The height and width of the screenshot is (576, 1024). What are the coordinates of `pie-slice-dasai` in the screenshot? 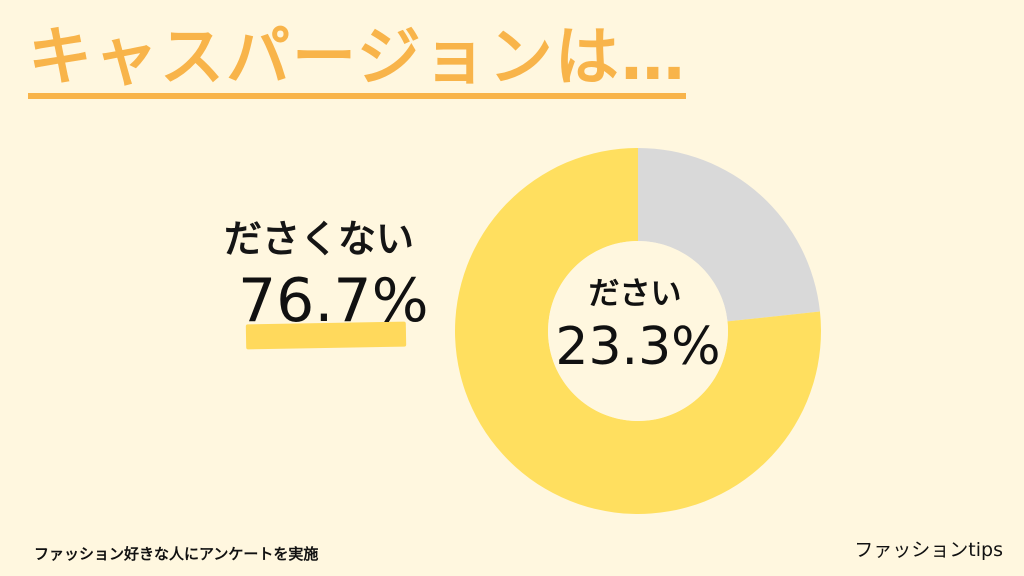 It's located at (729, 235).